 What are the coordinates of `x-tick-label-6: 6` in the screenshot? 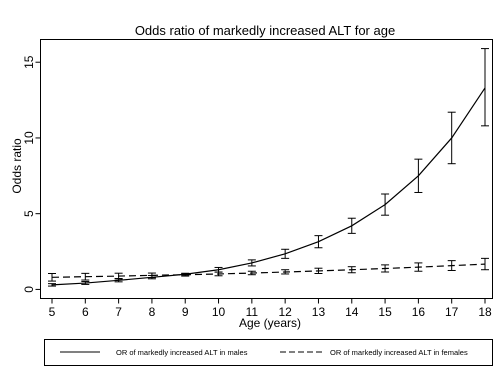 It's located at (85, 312).